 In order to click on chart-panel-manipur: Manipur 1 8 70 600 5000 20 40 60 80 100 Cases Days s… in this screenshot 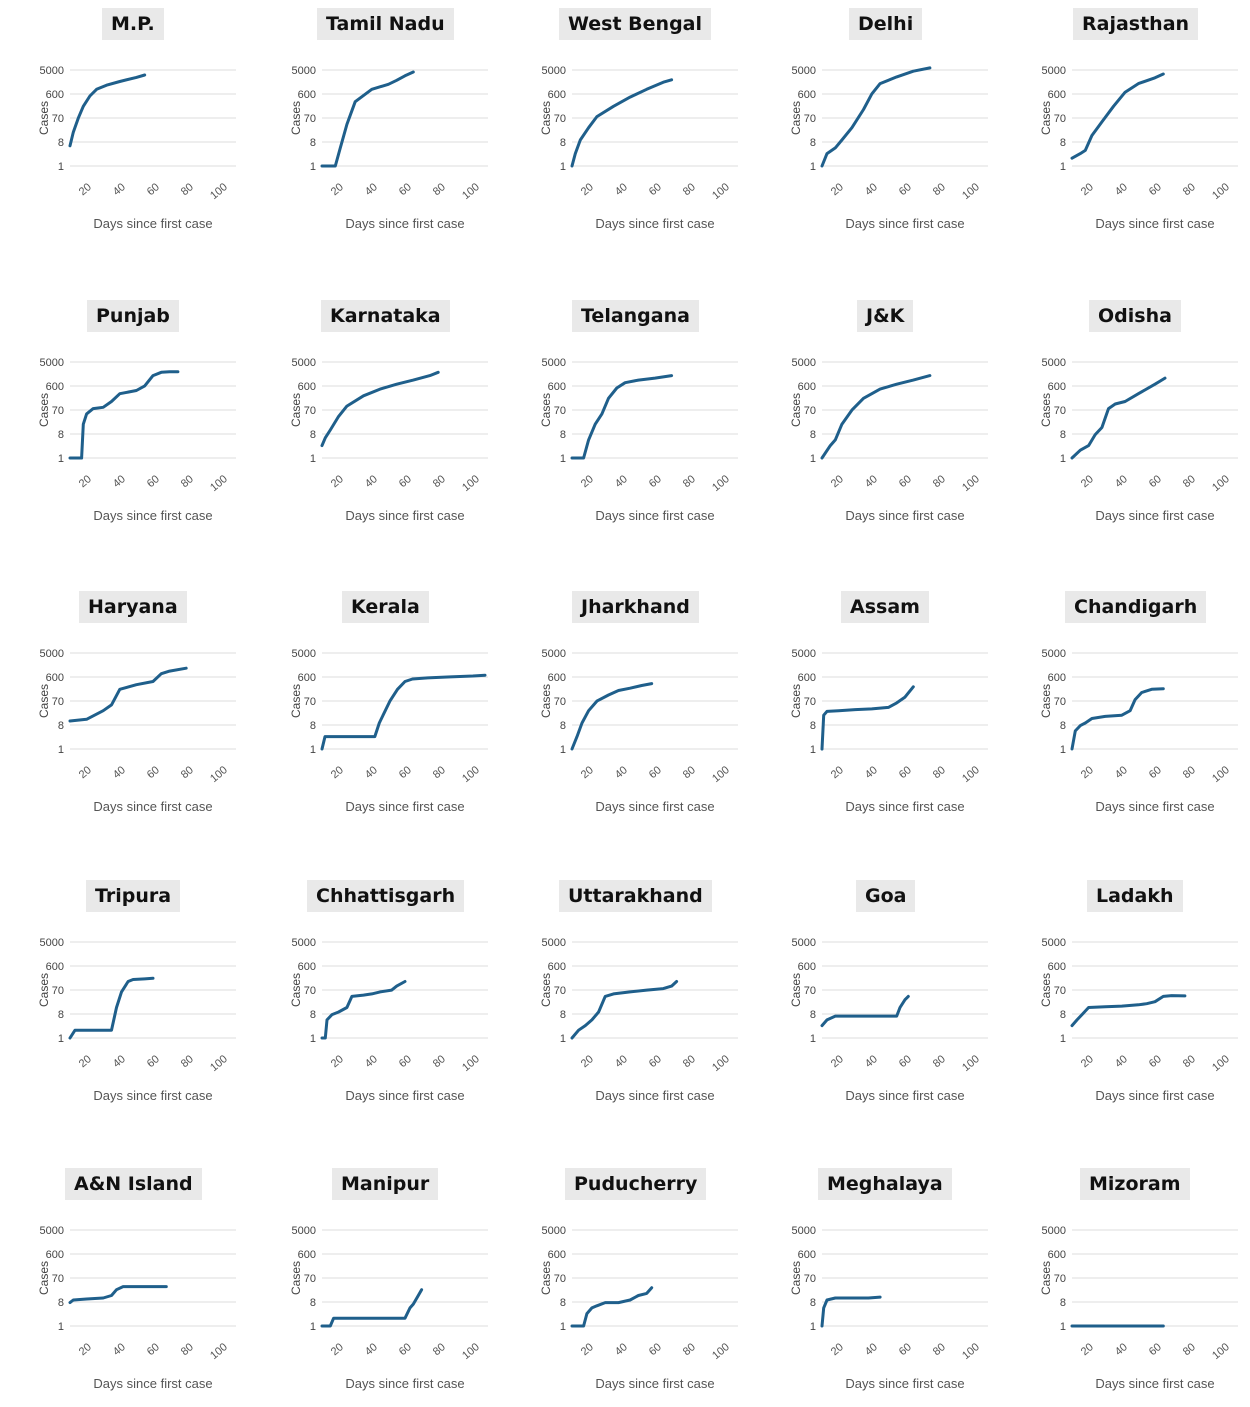, I will do `click(380, 1280)`.